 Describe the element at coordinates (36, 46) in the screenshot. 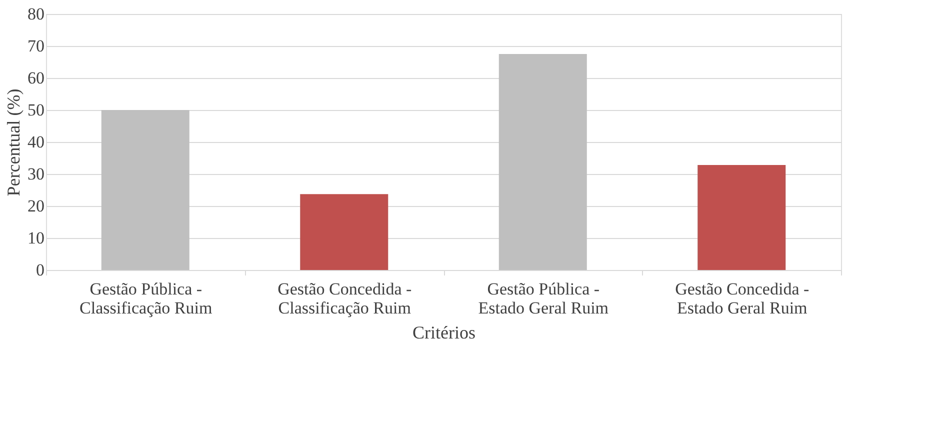

I see `y-tick-label: 70` at that location.